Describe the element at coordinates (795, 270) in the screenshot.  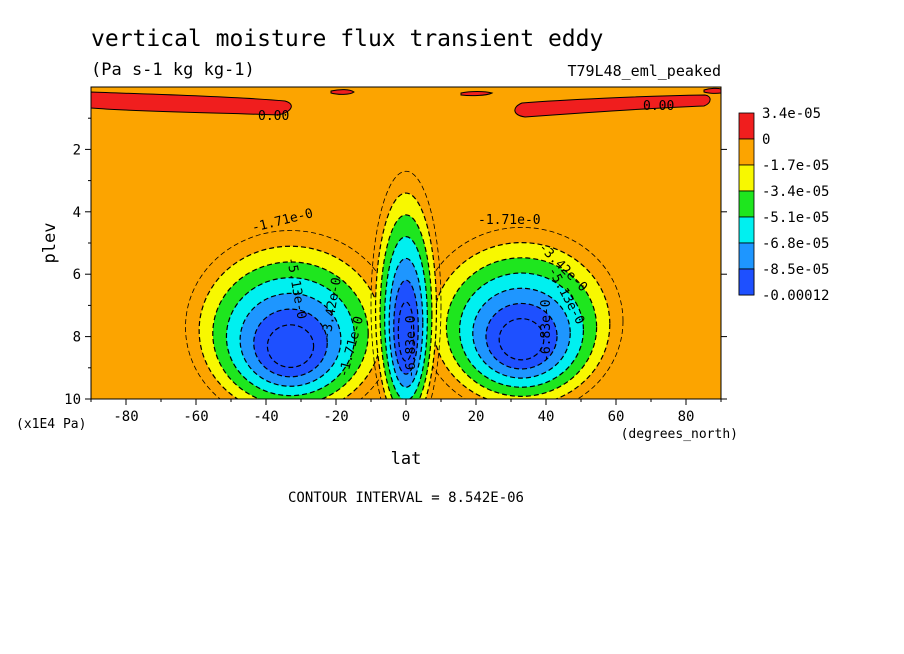
I see `colorbar-label: -8.5e-05` at that location.